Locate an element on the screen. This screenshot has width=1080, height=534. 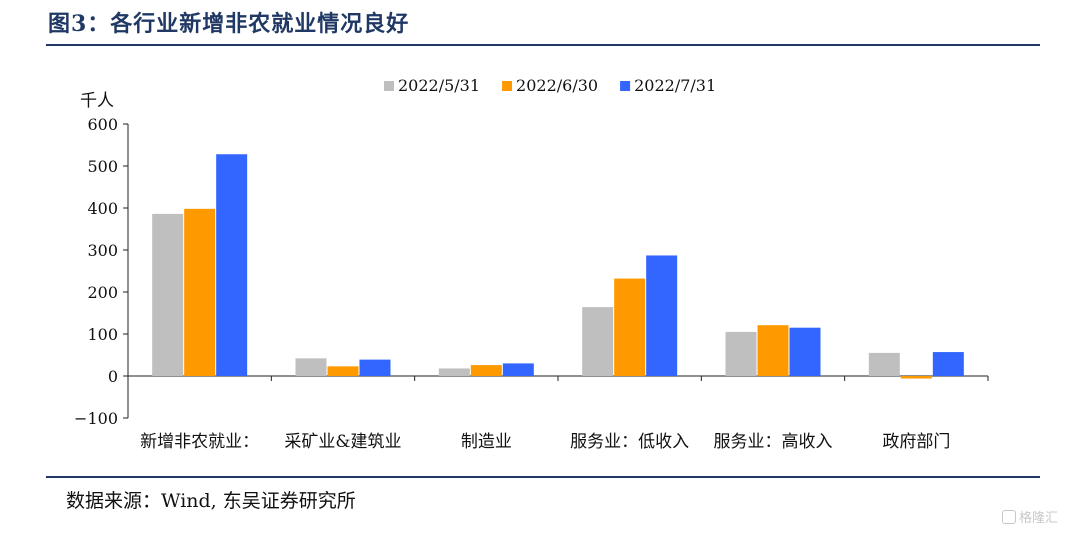
watermark: 格隆汇 is located at coordinates (1029, 516).